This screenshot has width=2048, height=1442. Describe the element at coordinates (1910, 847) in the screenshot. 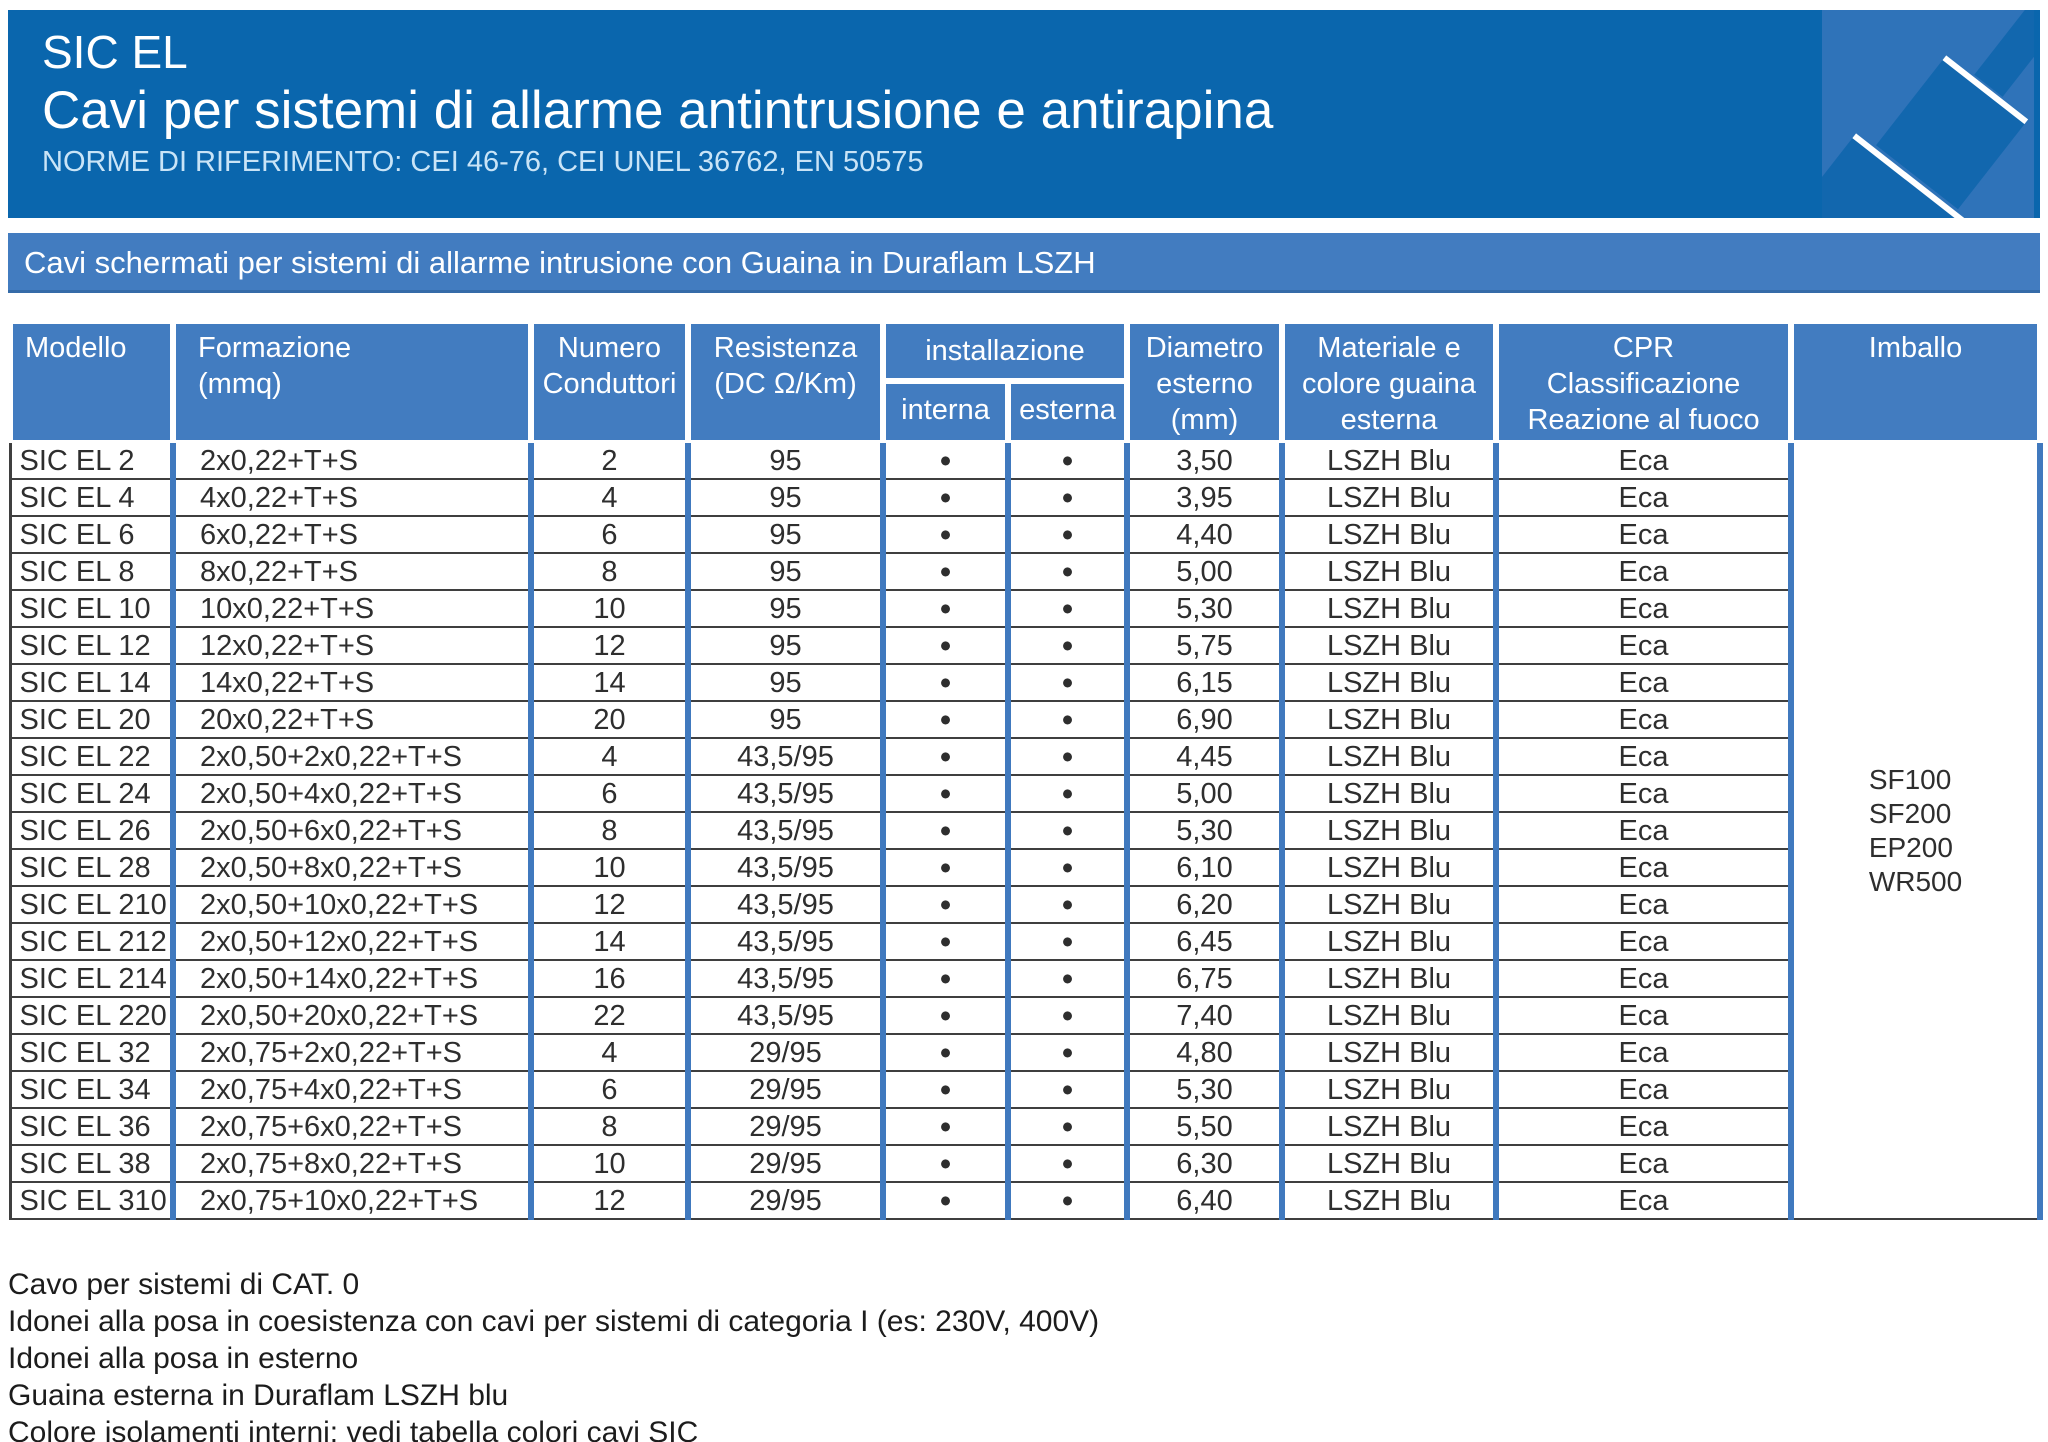

I see `packaging-option: EP200` at that location.